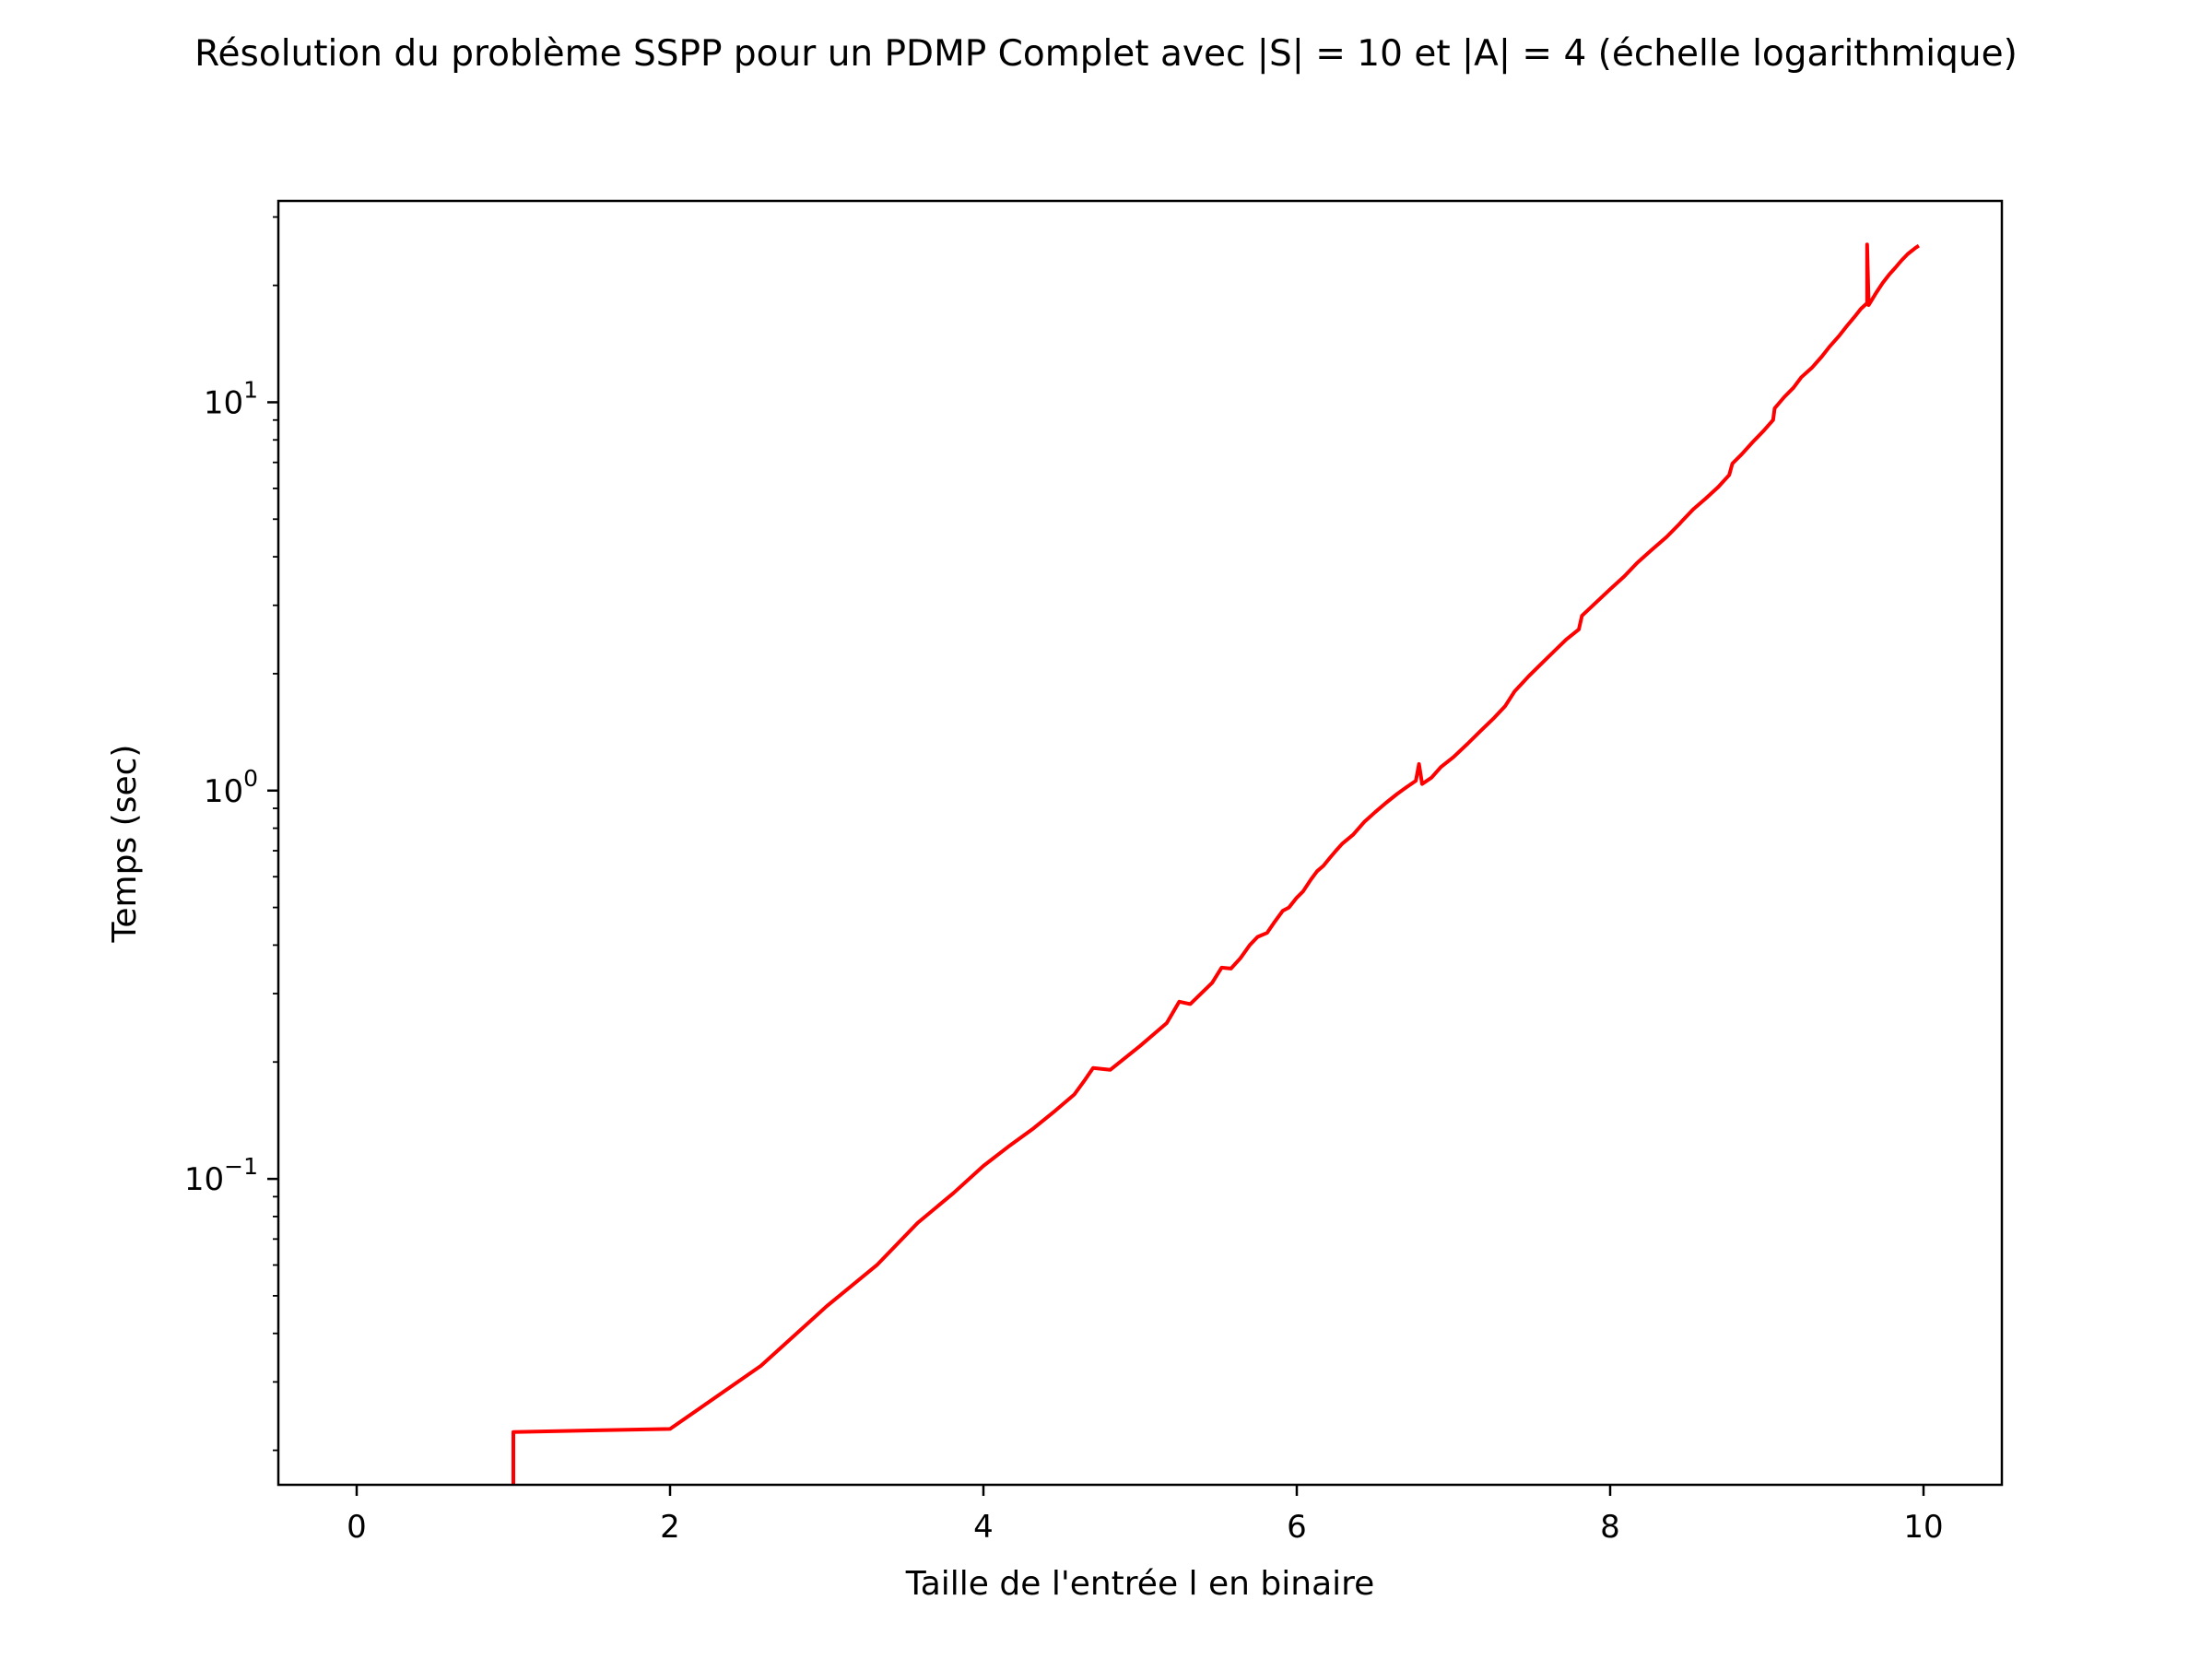 This screenshot has height=1659, width=2212. I want to click on x-tick-label: 4, so click(983, 1527).